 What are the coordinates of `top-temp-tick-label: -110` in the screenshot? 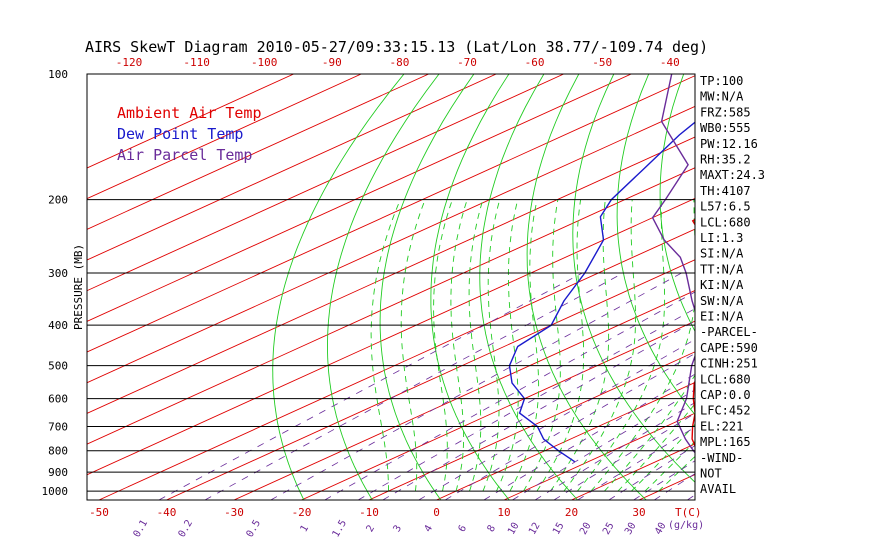 It's located at (196, 62).